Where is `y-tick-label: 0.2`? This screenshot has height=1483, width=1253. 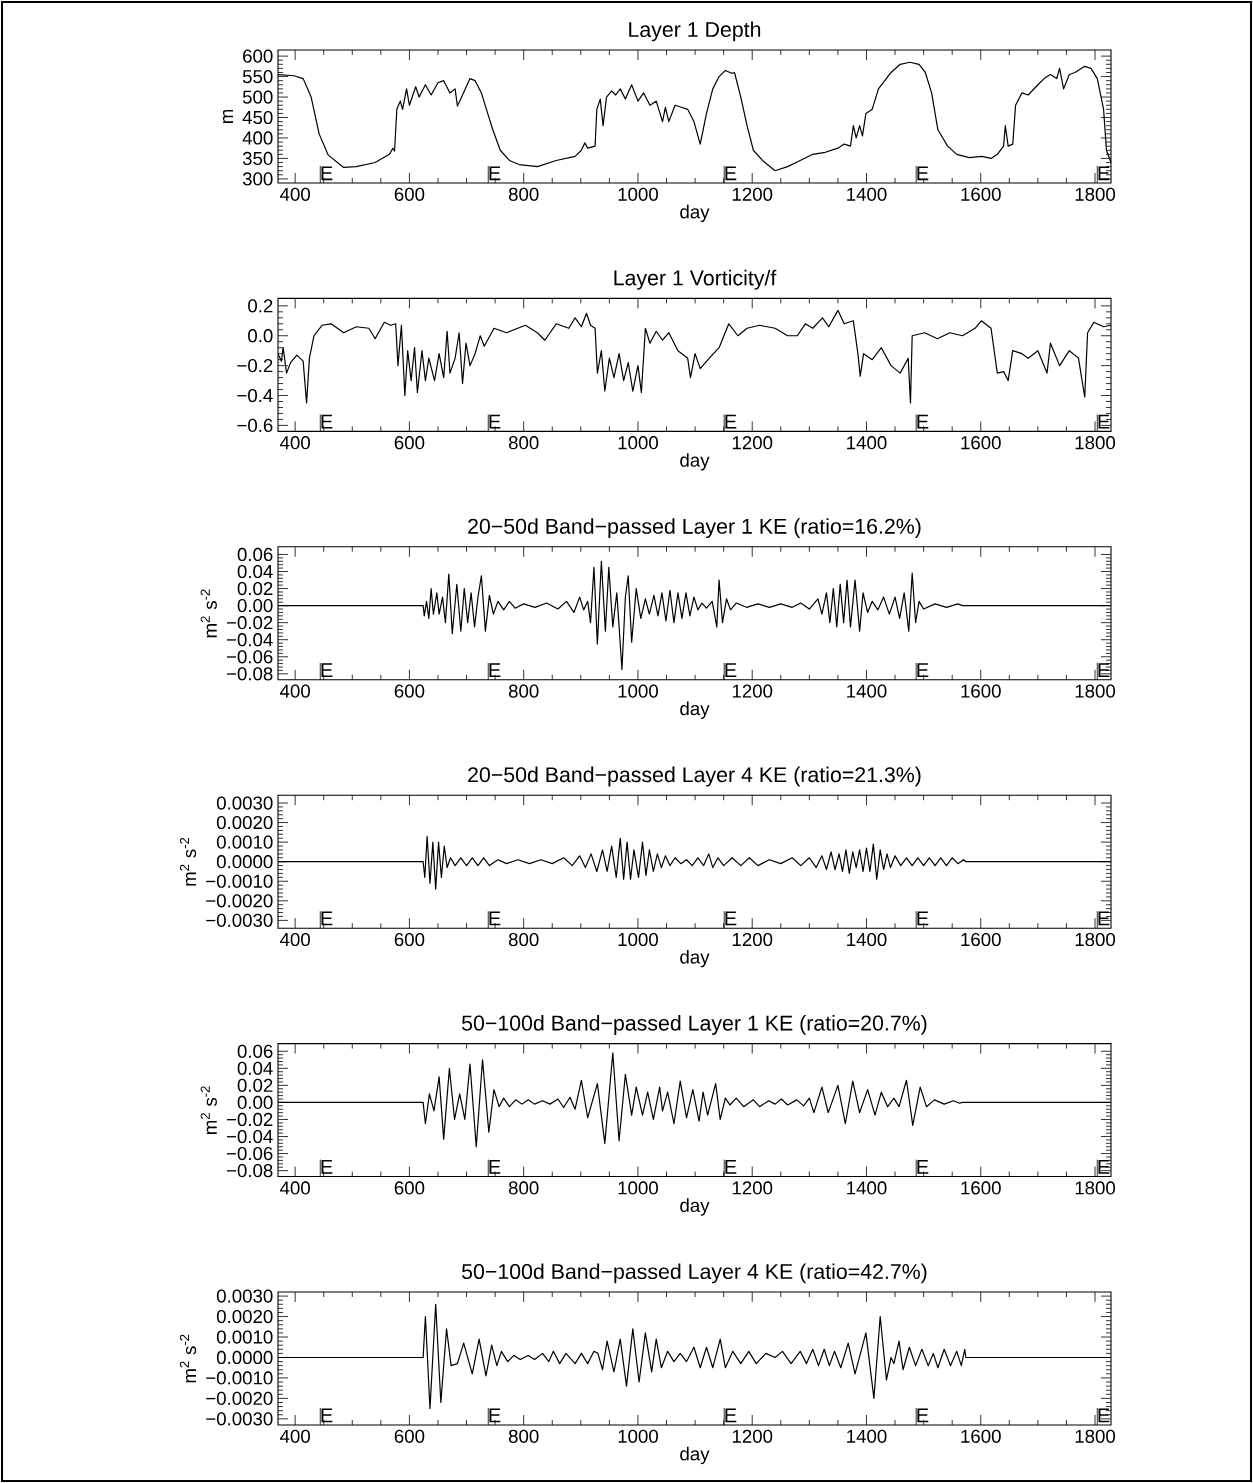
y-tick-label: 0.2 is located at coordinates (260, 306).